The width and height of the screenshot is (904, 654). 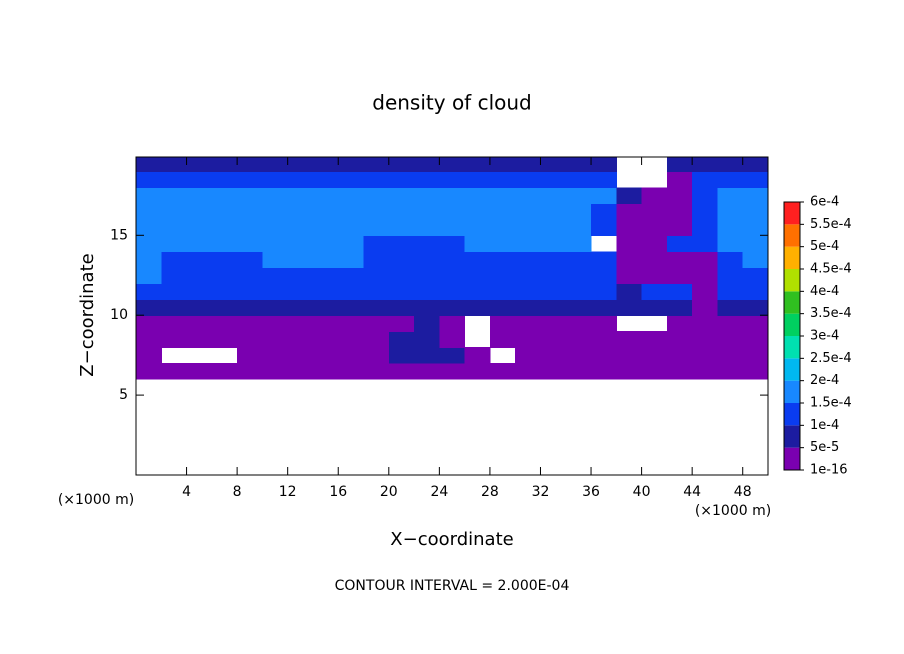 What do you see at coordinates (439, 492) in the screenshot?
I see `x-tick-label: 24` at bounding box center [439, 492].